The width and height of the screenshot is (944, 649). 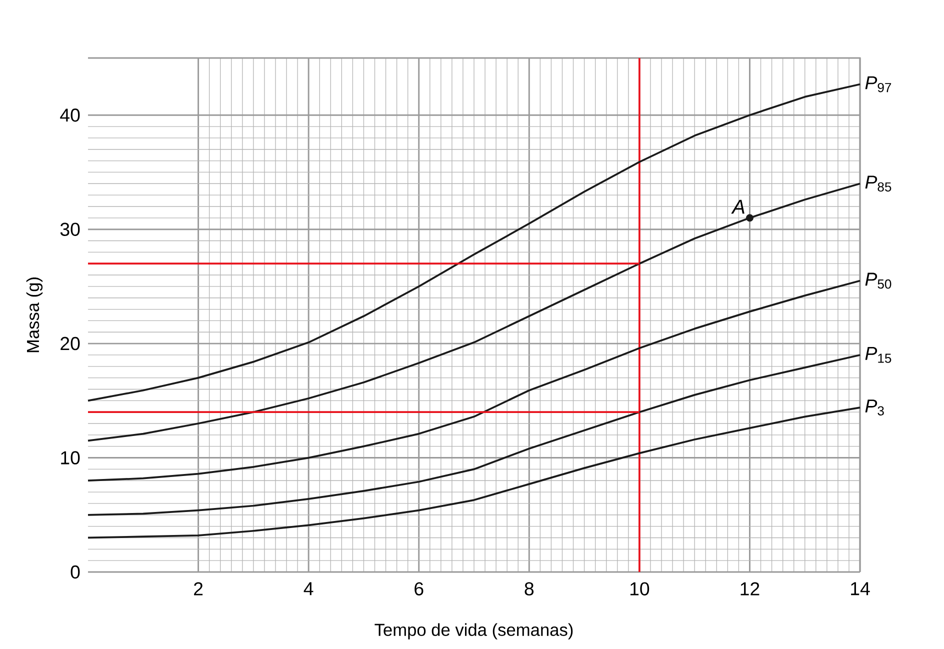 I want to click on x-tick-label: 6, so click(x=419, y=589).